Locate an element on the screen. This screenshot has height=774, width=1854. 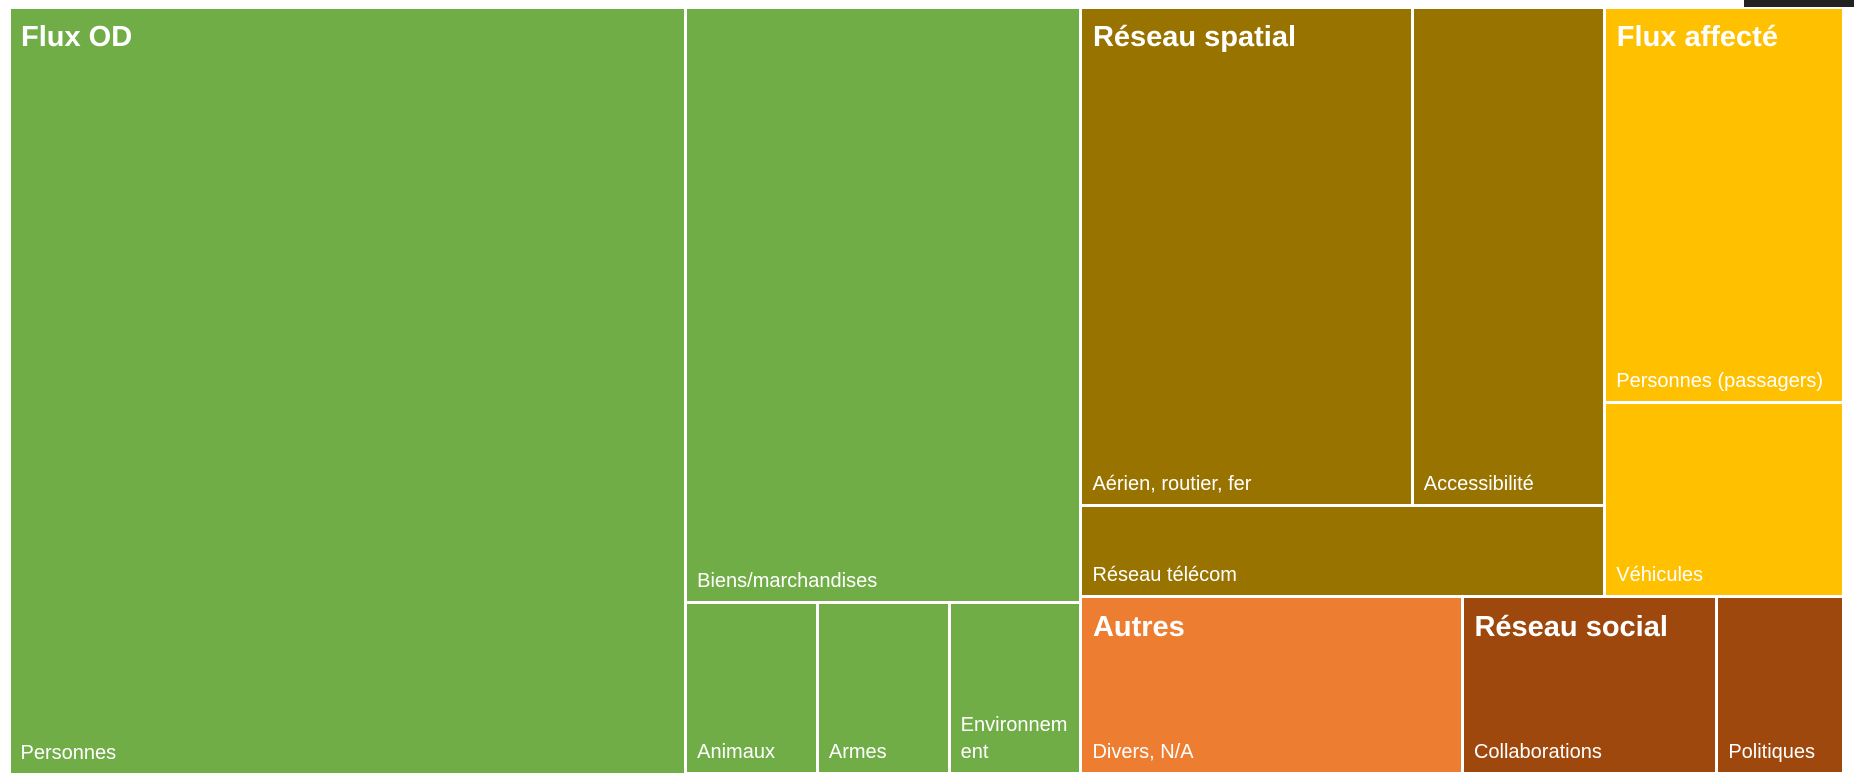
tile: Collaborations is located at coordinates (1589, 685).